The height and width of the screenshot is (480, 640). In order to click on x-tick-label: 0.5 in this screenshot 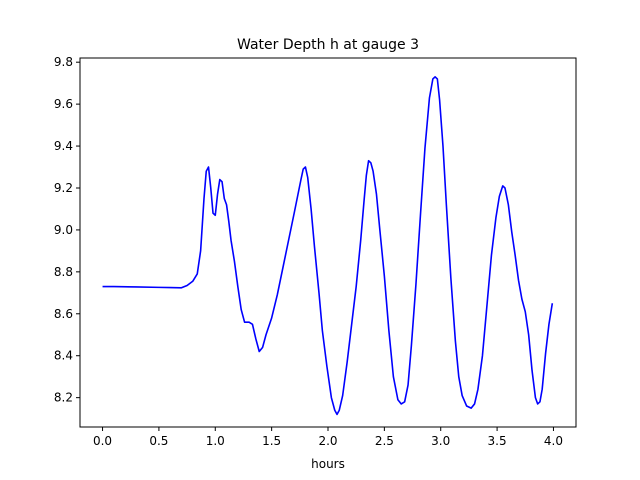, I will do `click(158, 441)`.